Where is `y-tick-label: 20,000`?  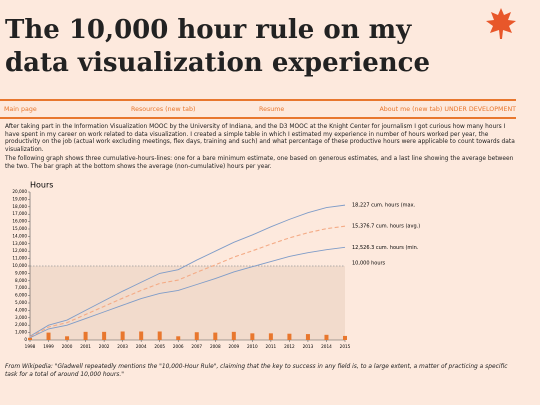 y-tick-label: 20,000 is located at coordinates (19, 191).